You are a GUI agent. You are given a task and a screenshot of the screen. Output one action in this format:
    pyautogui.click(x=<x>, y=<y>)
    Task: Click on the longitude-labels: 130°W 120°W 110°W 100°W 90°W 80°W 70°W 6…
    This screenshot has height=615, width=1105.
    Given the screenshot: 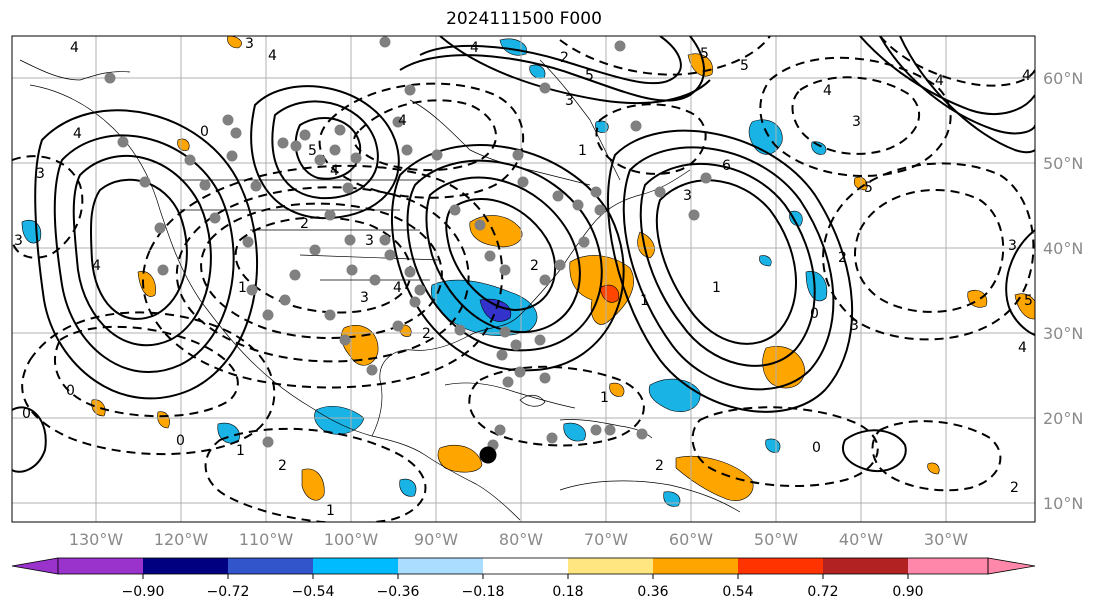 What is the action you would take?
    pyautogui.click(x=518, y=539)
    